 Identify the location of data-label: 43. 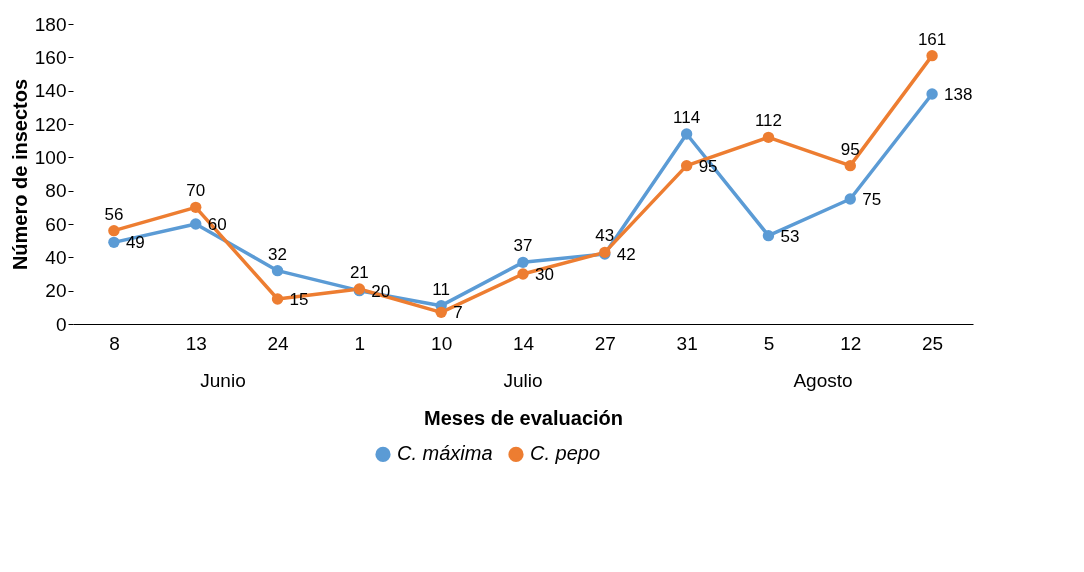
(605, 236).